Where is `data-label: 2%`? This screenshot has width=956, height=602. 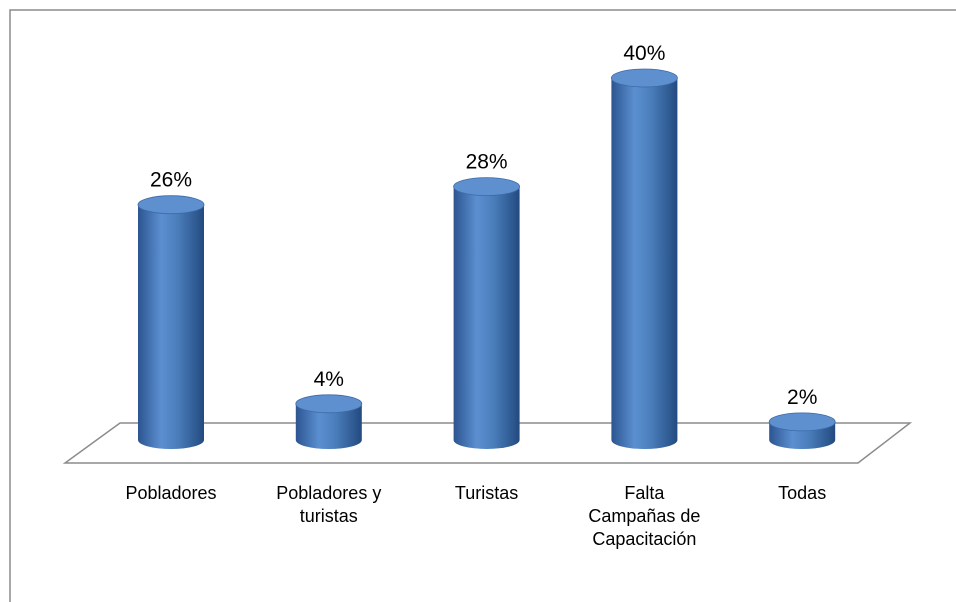 data-label: 2% is located at coordinates (802, 397).